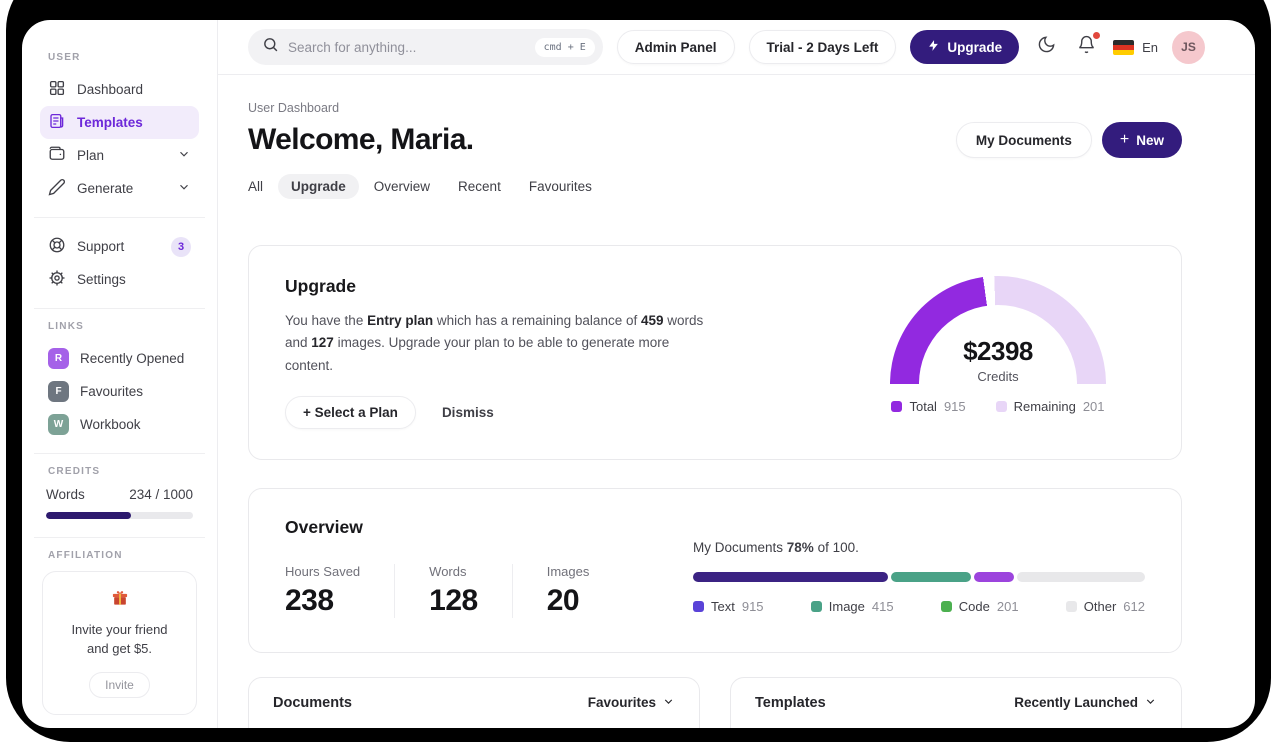 The height and width of the screenshot is (750, 1277). I want to click on affiliation-card: Invite your friend and get $5. Invite, so click(119, 643).